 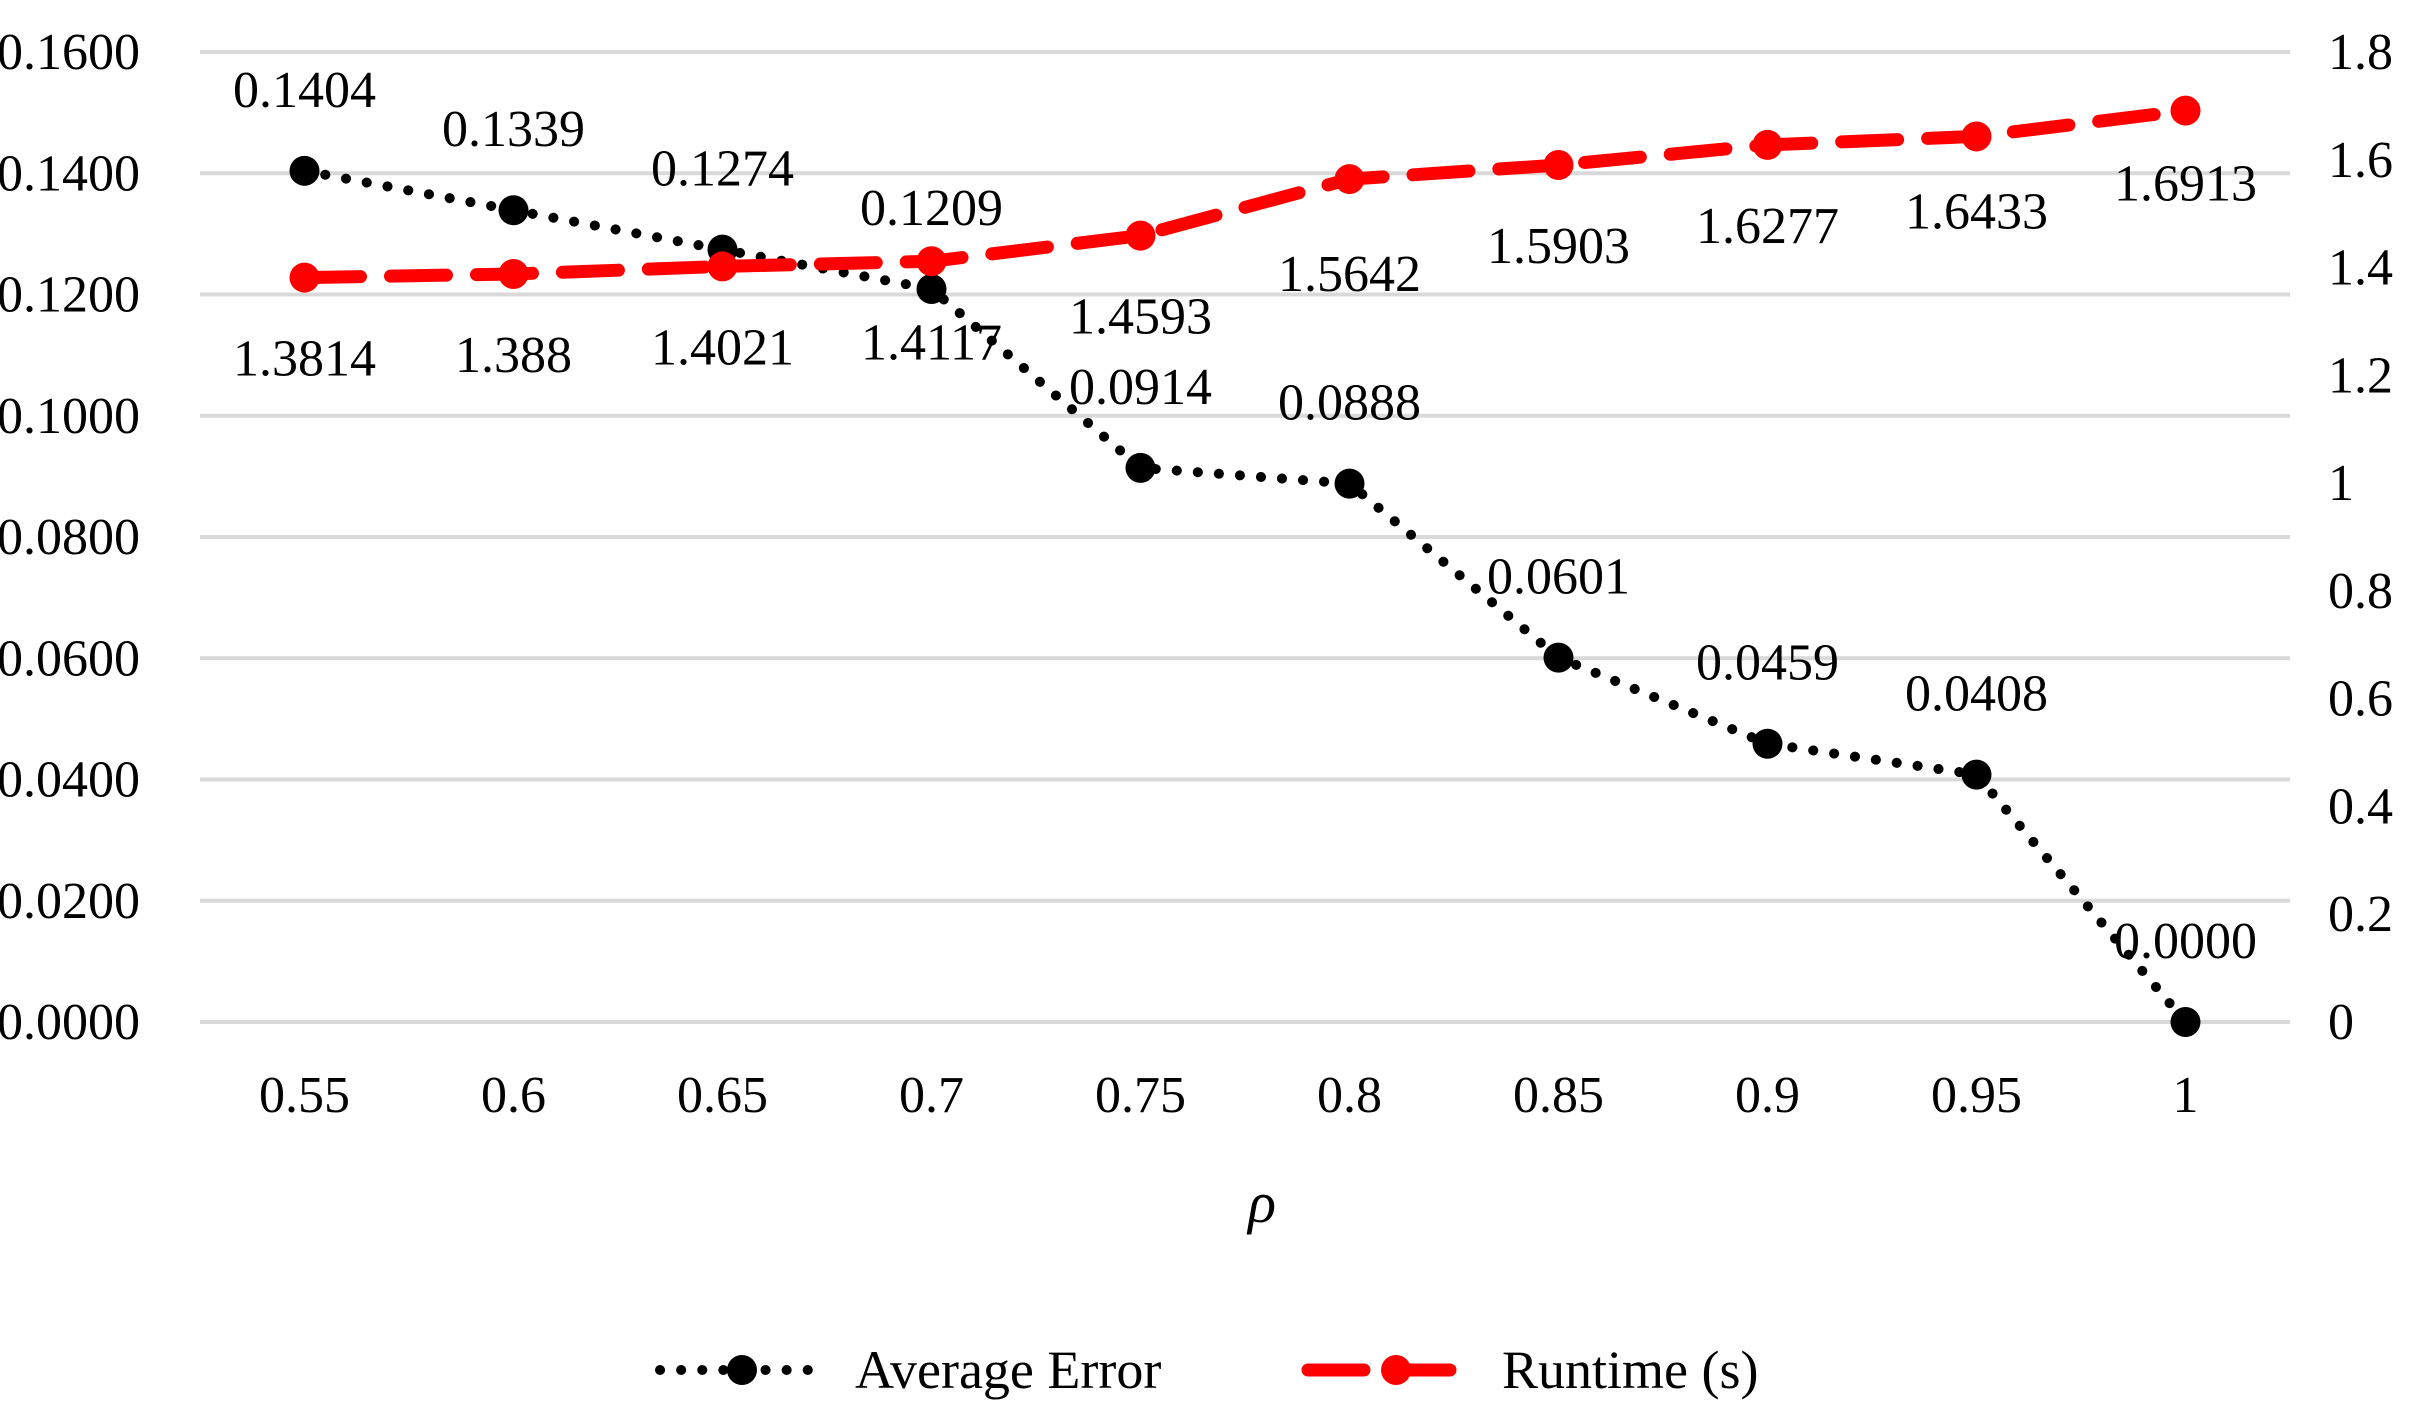 What do you see at coordinates (1976, 211) in the screenshot?
I see `data-label-runtime: 1.6433` at bounding box center [1976, 211].